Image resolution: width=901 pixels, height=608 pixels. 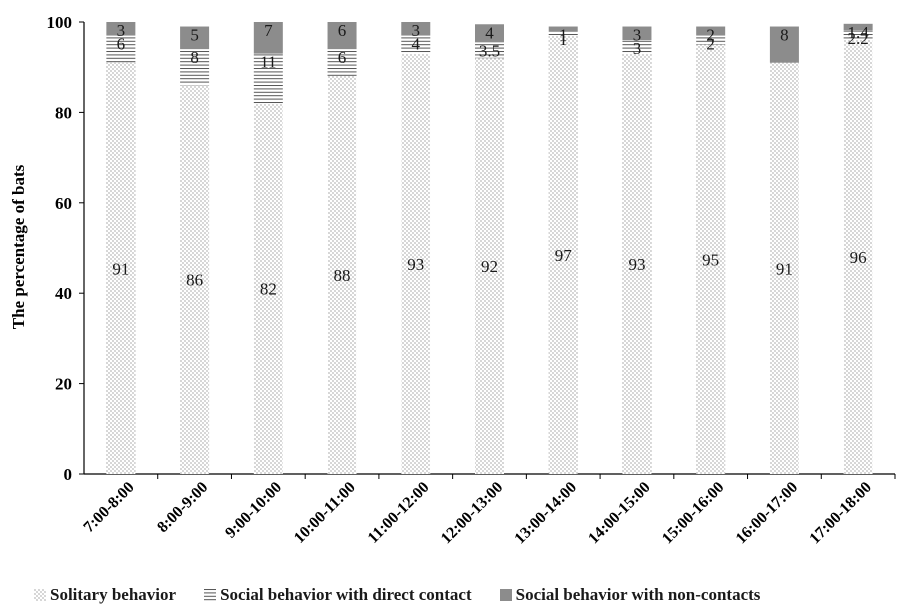 What do you see at coordinates (472, 513) in the screenshot?
I see `x-tick-label: 12:00-13:00` at bounding box center [472, 513].